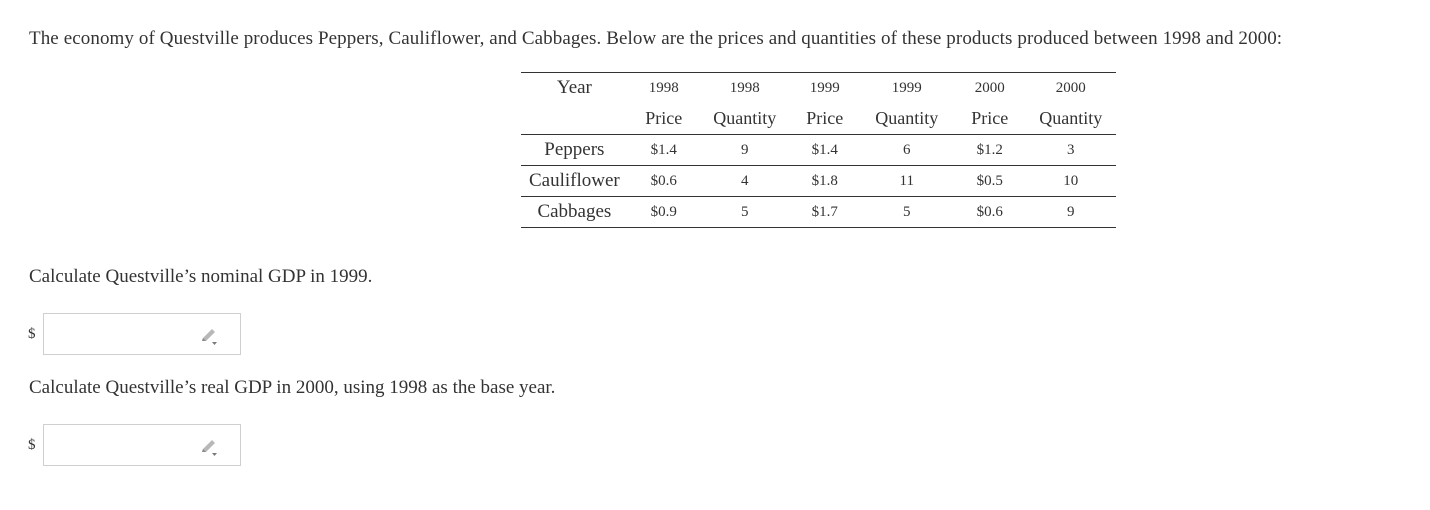  I want to click on product-name: Peppers, so click(574, 149).